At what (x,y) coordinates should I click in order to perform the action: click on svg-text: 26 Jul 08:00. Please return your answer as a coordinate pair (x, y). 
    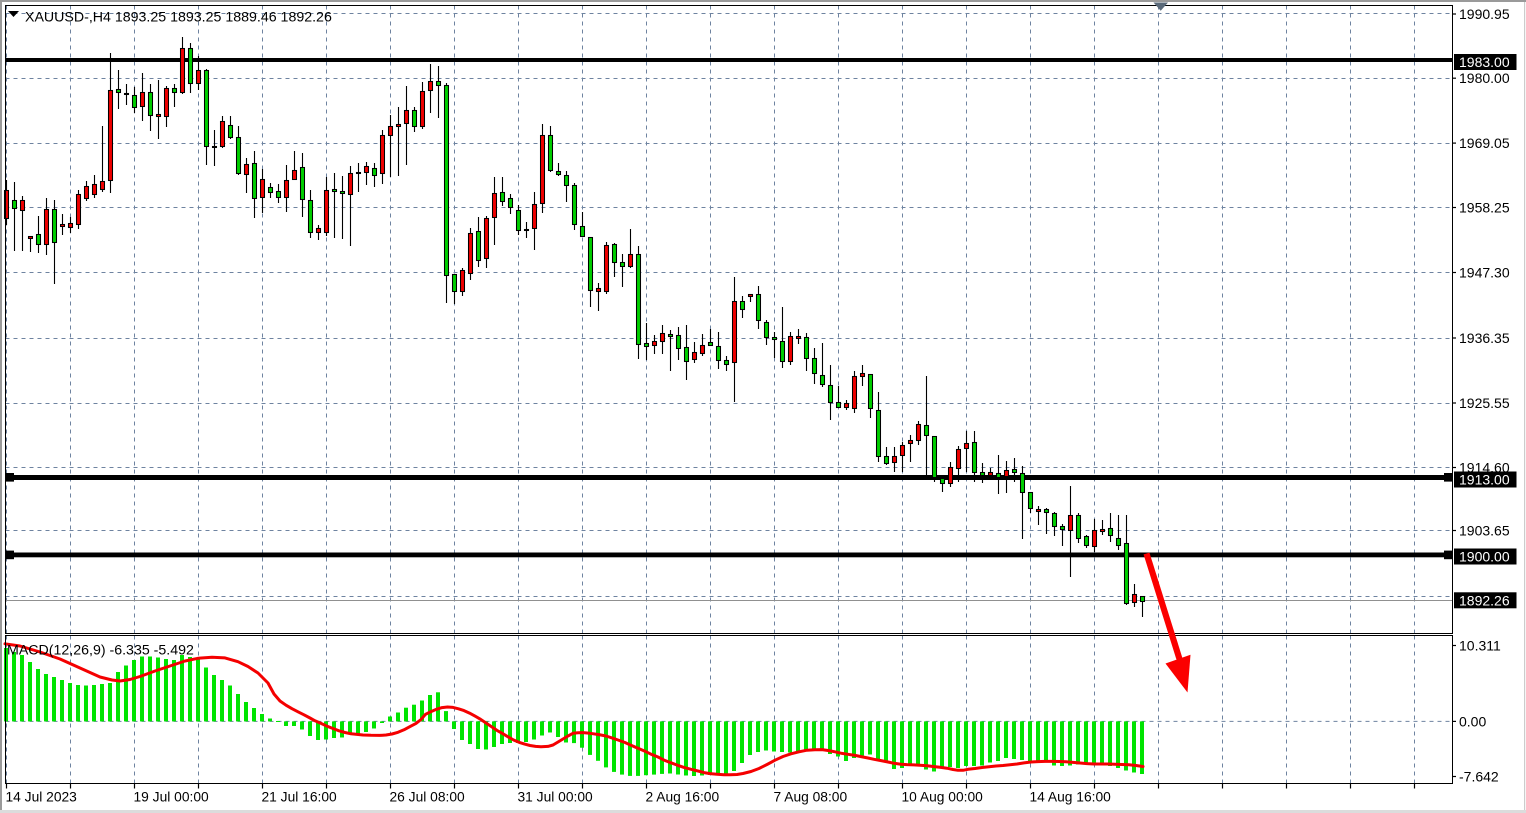
    Looking at the image, I should click on (428, 797).